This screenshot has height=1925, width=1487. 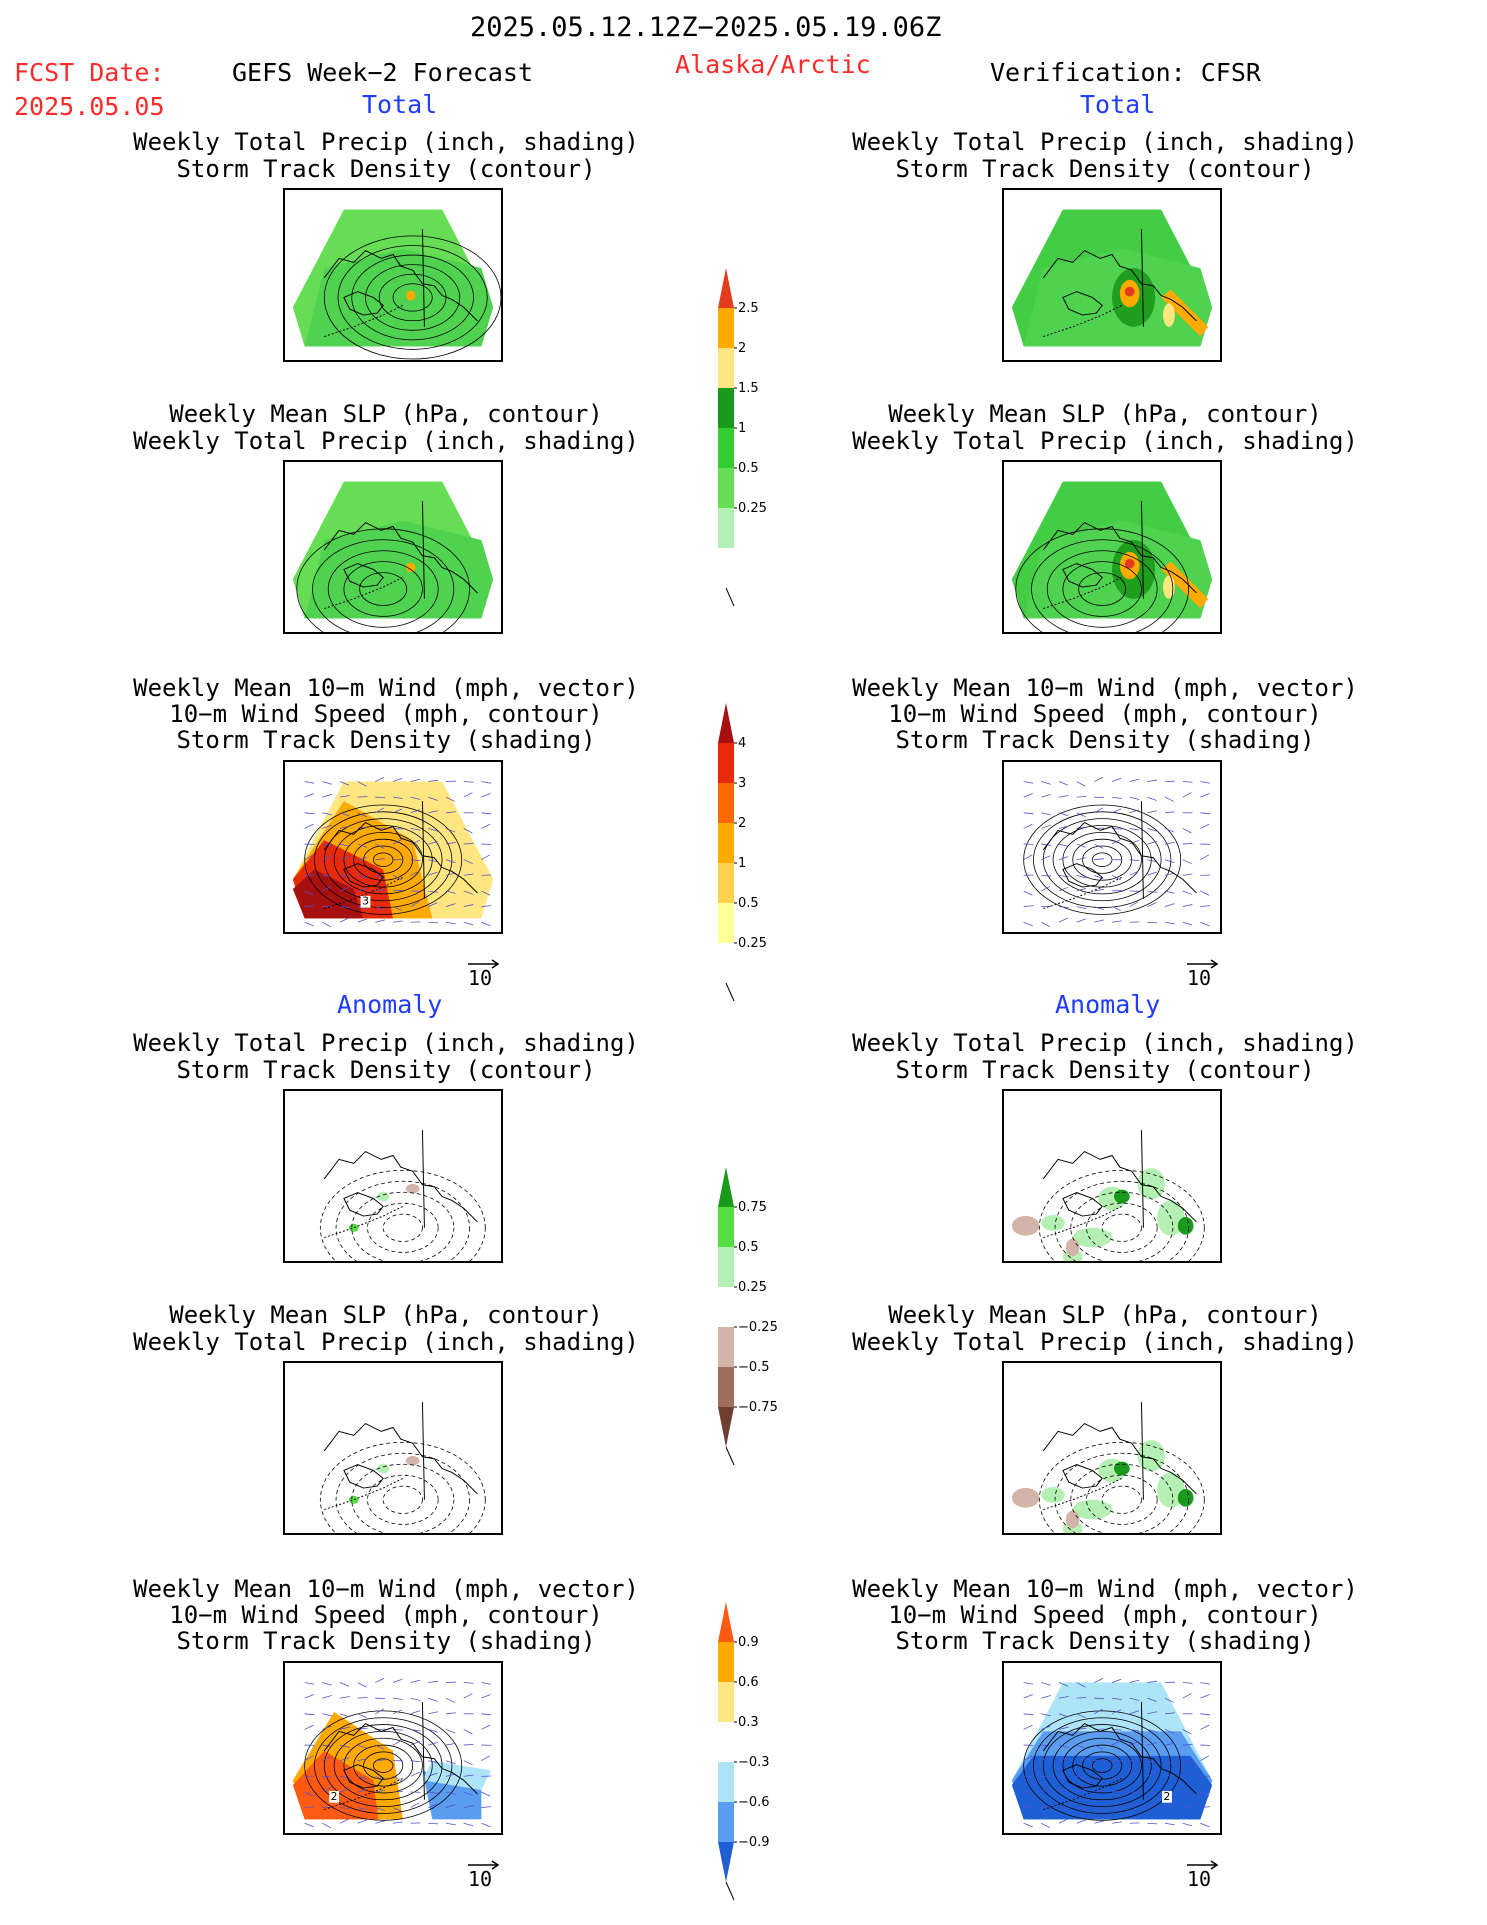 I want to click on section-total-left: Total, so click(x=400, y=104).